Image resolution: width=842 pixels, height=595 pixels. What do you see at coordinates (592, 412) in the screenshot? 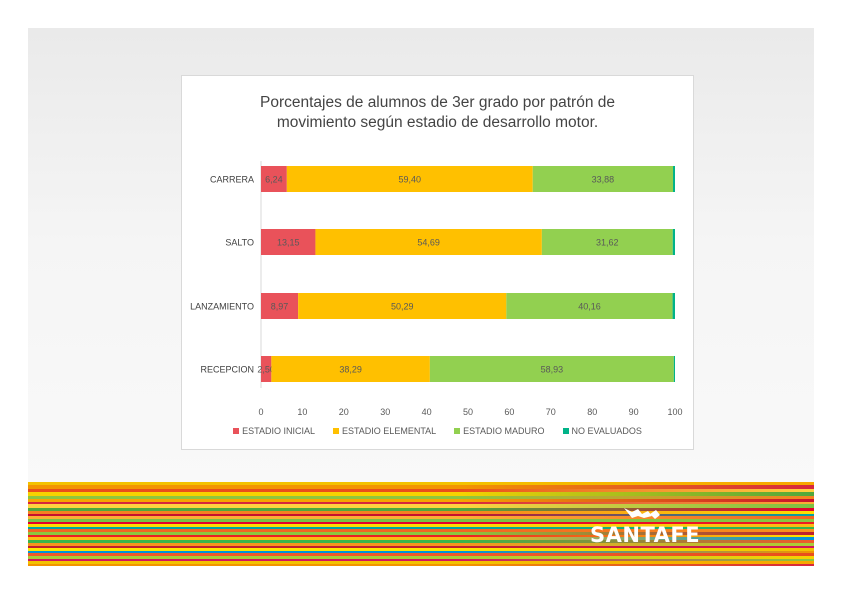
I see `x-tick-label-80: 80` at bounding box center [592, 412].